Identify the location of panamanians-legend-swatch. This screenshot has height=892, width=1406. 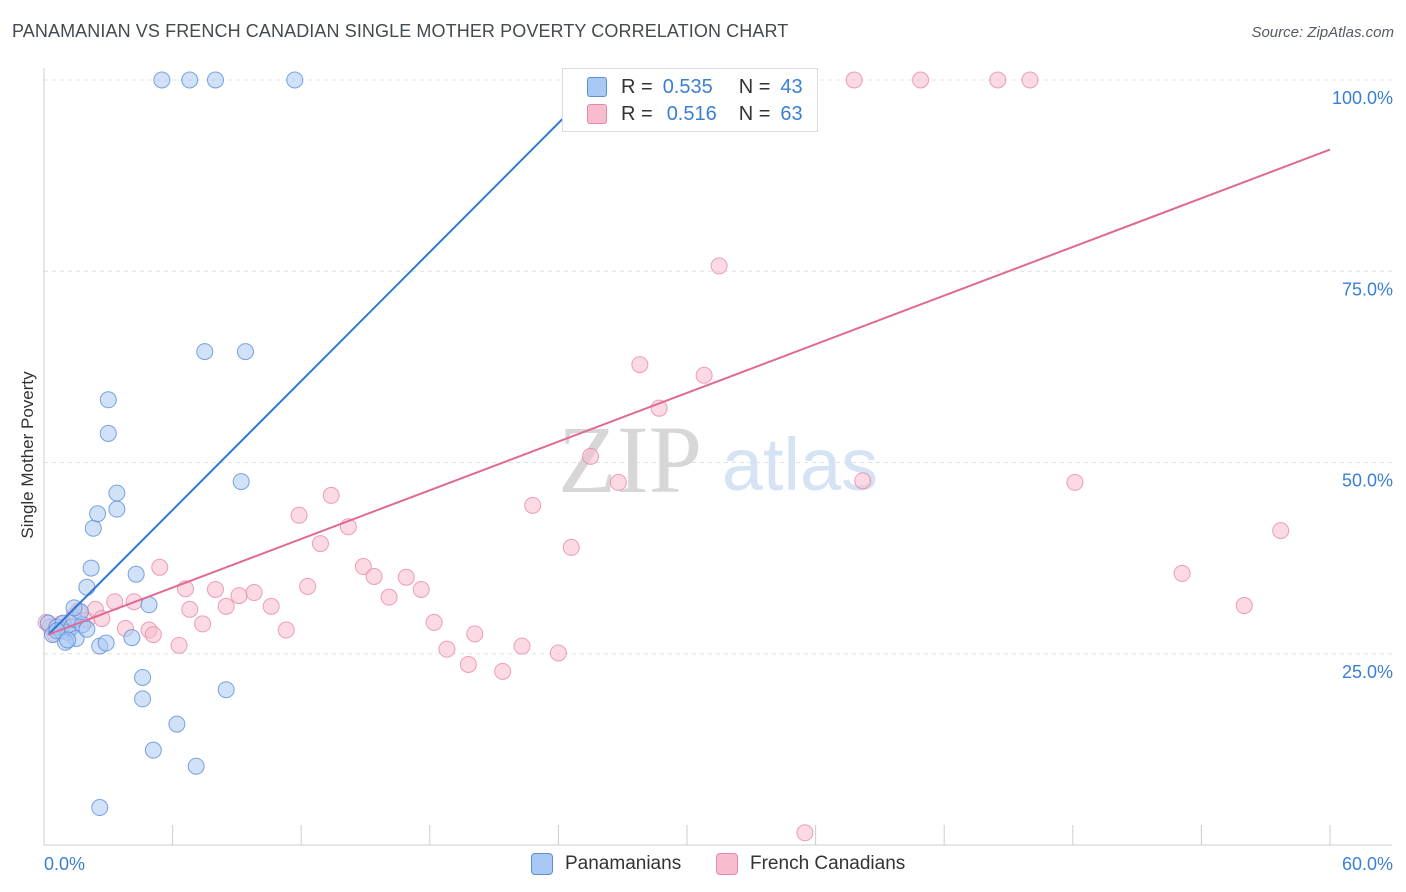
(542, 864).